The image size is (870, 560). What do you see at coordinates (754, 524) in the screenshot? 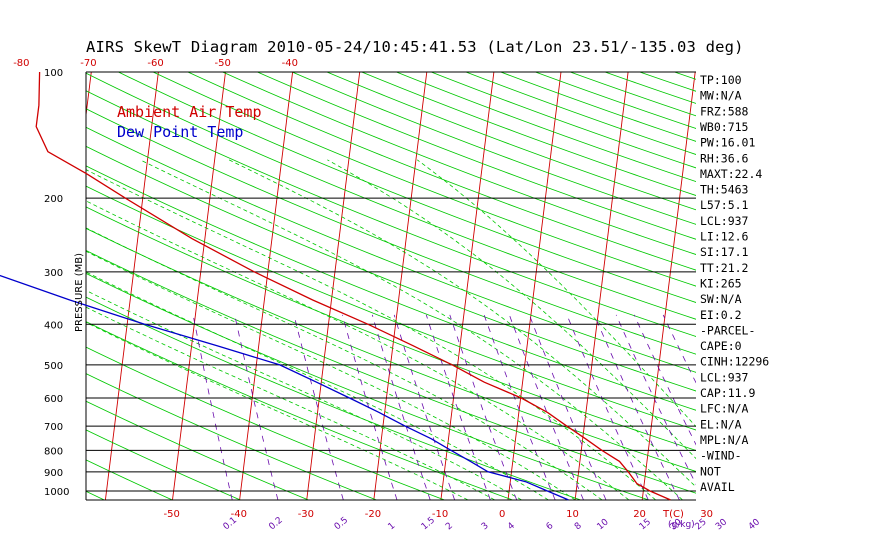
I see `mixing-ratio-label: 40` at bounding box center [754, 524].